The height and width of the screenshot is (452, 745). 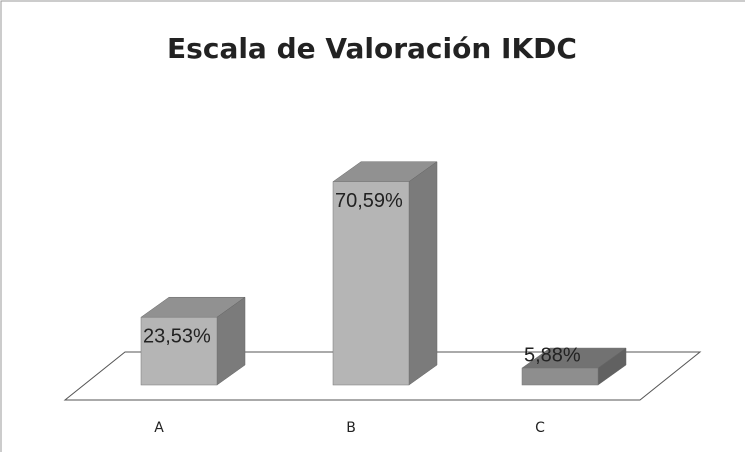 What do you see at coordinates (369, 201) in the screenshot?
I see `value-label: 70,59%` at bounding box center [369, 201].